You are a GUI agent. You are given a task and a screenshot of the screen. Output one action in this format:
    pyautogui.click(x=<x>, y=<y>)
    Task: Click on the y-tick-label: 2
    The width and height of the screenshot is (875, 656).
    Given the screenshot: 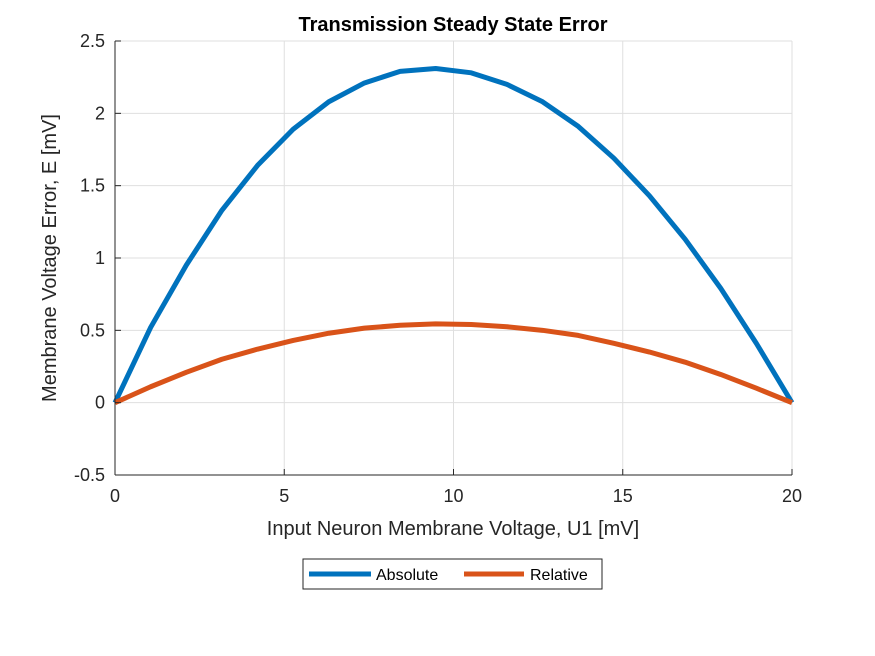 What is the action you would take?
    pyautogui.click(x=100, y=113)
    